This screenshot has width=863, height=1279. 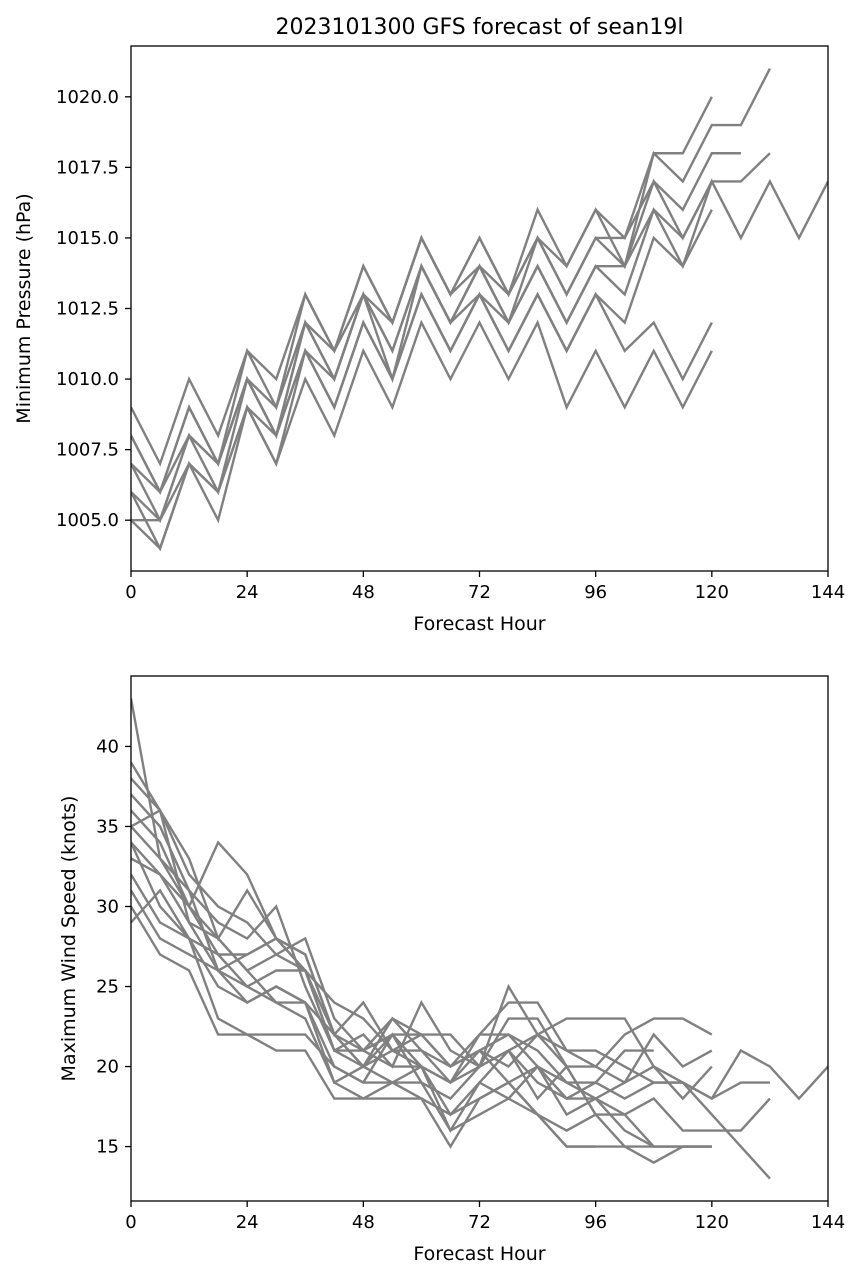 What do you see at coordinates (87, 238) in the screenshot?
I see `pressure-y-tick-label: 1015.0` at bounding box center [87, 238].